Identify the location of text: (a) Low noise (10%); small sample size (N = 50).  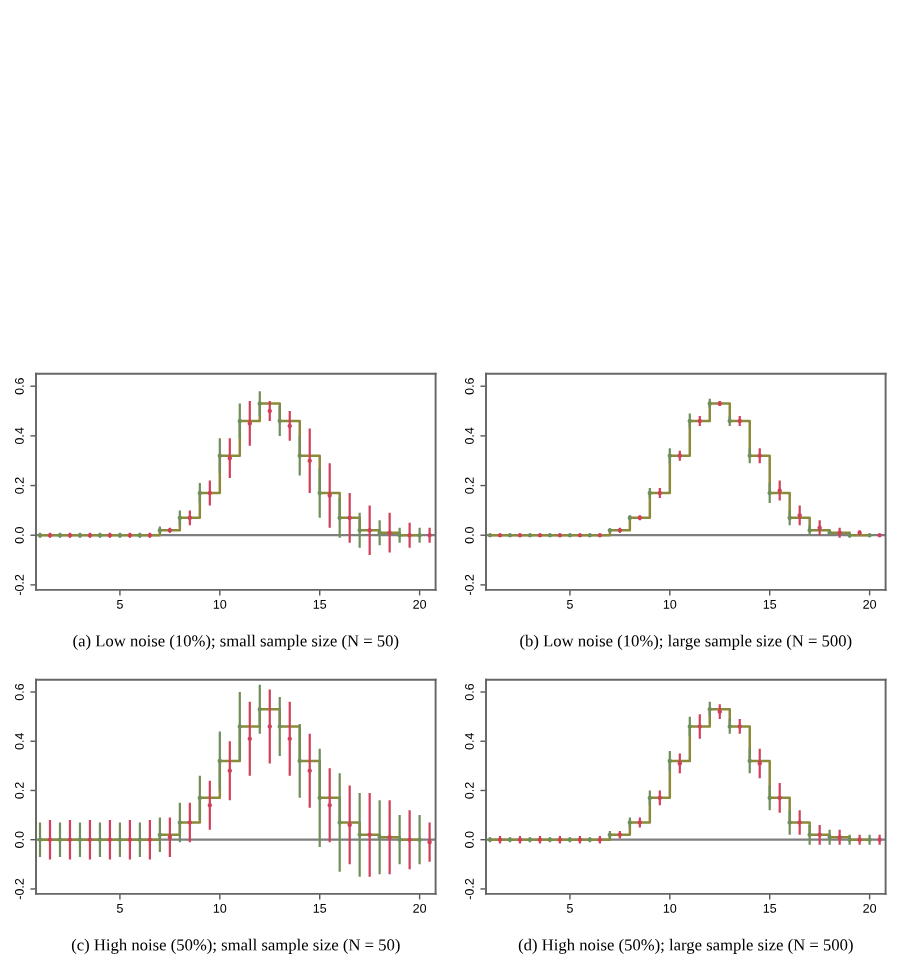
(236, 642).